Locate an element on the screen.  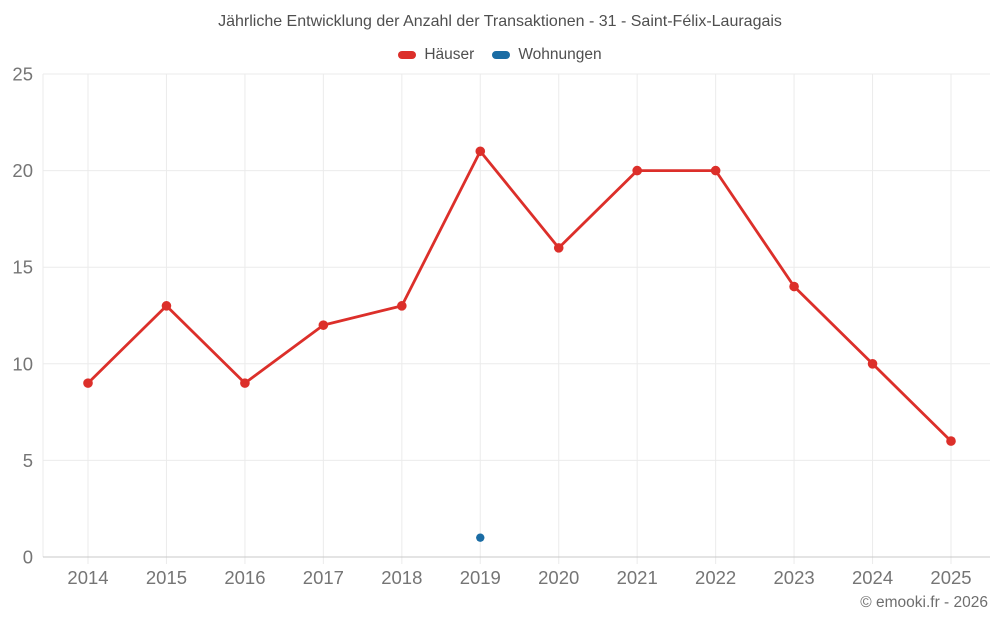
x-tick-label: 2017 is located at coordinates (323, 577).